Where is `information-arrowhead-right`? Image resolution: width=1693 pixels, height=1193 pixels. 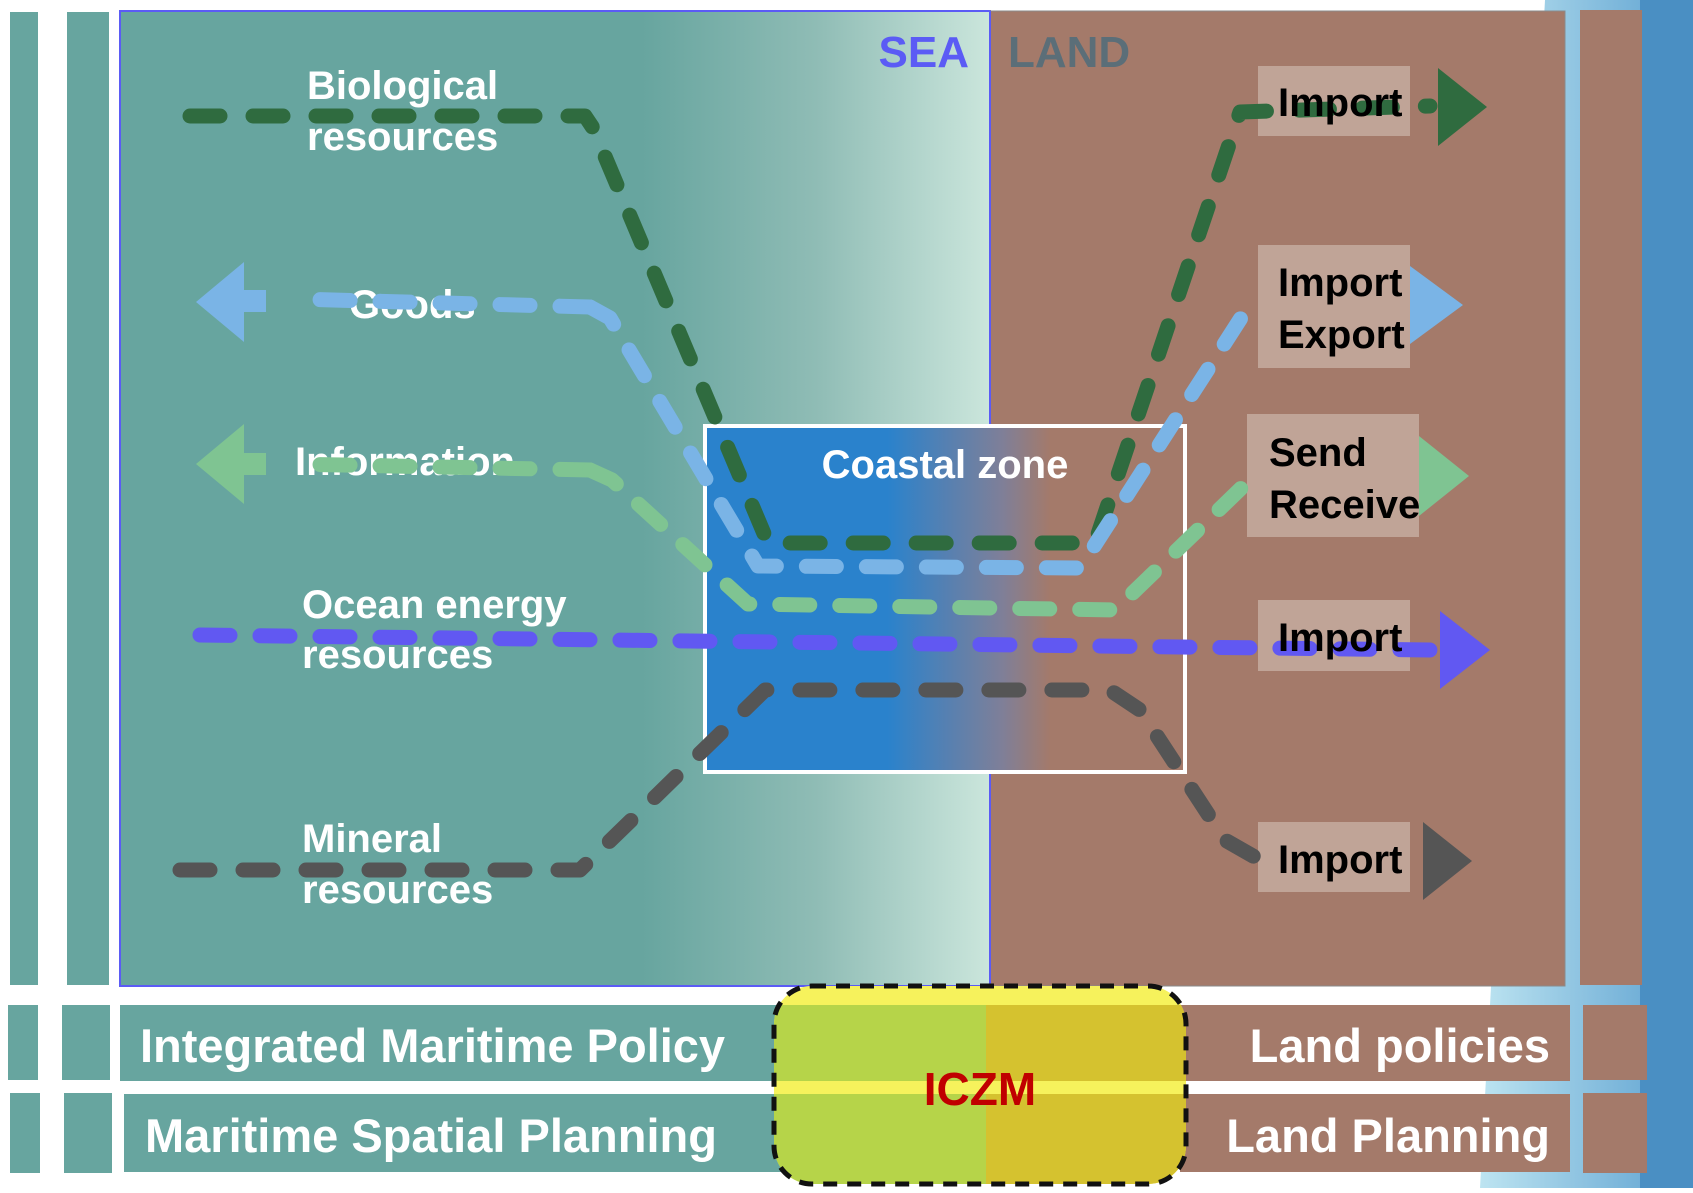 information-arrowhead-right is located at coordinates (1444, 476).